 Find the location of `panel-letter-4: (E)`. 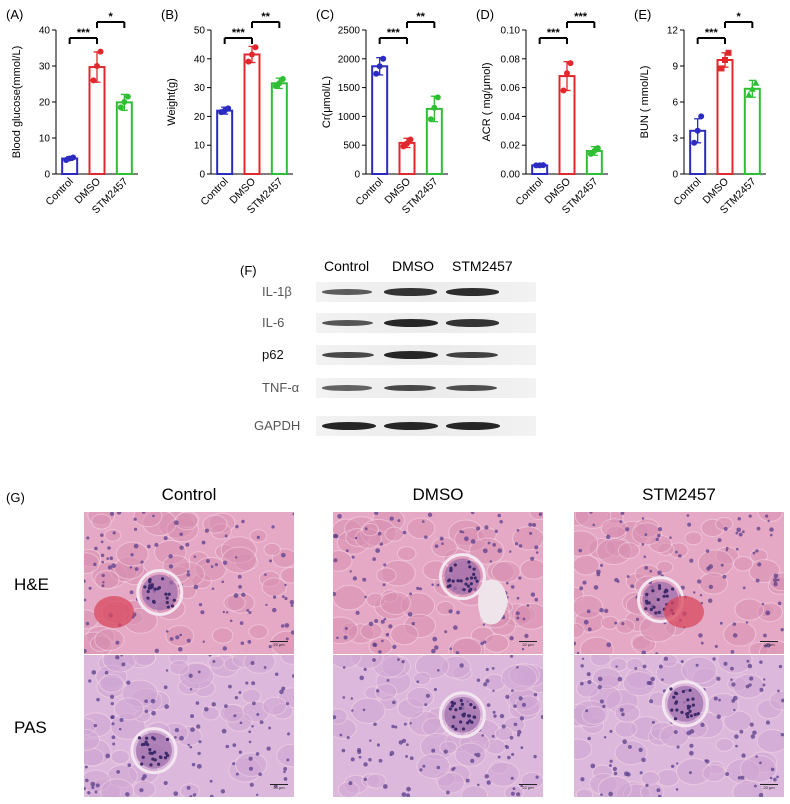

panel-letter-4: (E) is located at coordinates (643, 14).